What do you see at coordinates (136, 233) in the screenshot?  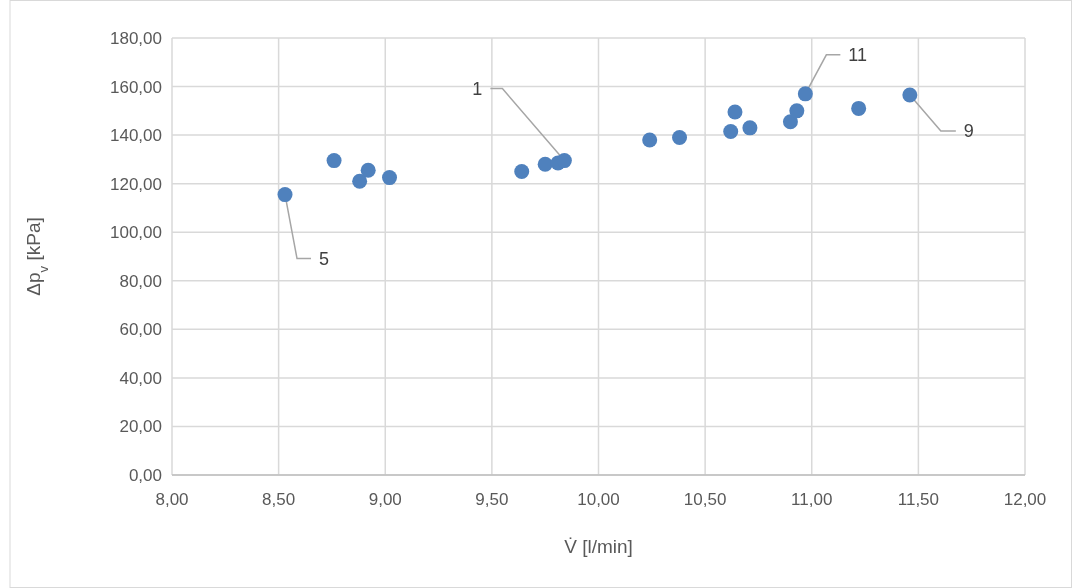 I see `y-tick-label: 100,00` at bounding box center [136, 233].